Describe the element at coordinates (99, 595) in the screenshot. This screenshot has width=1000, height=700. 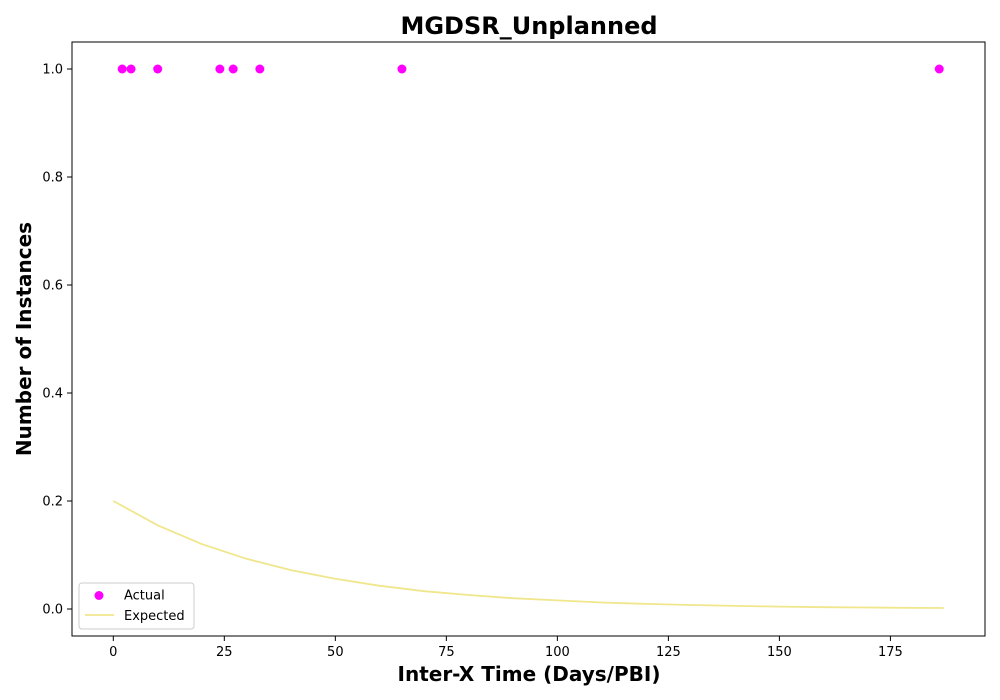
I see `legend-actual-marker` at that location.